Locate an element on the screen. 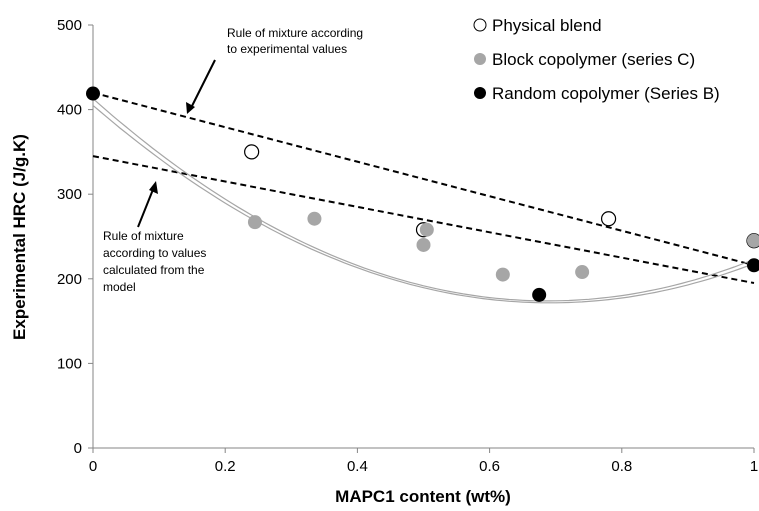 The image size is (759, 511). y-tick-label: 300 is located at coordinates (69, 194).